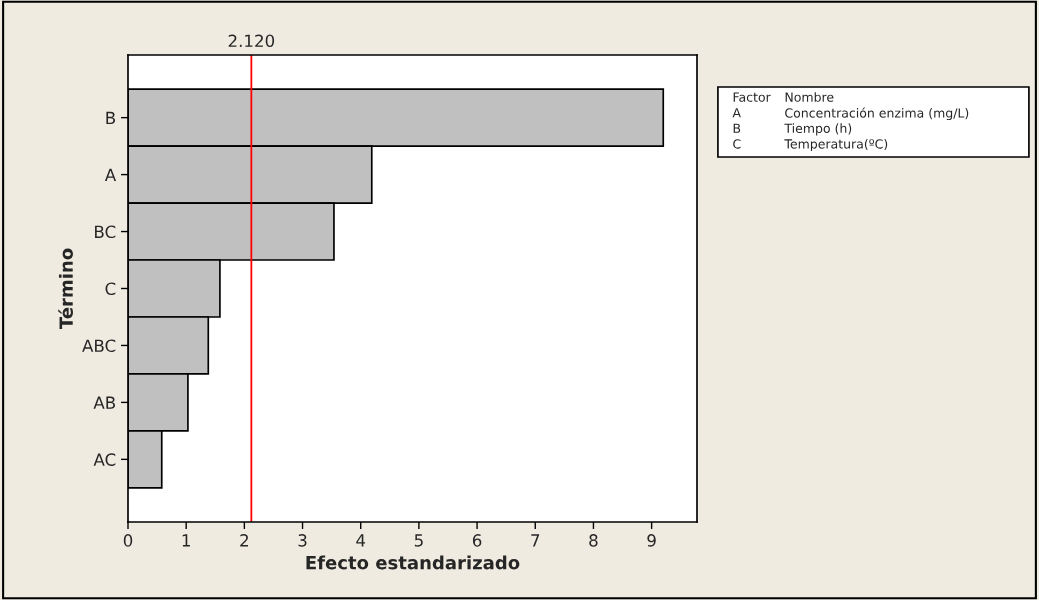  I want to click on y-tick-label: C, so click(110, 289).